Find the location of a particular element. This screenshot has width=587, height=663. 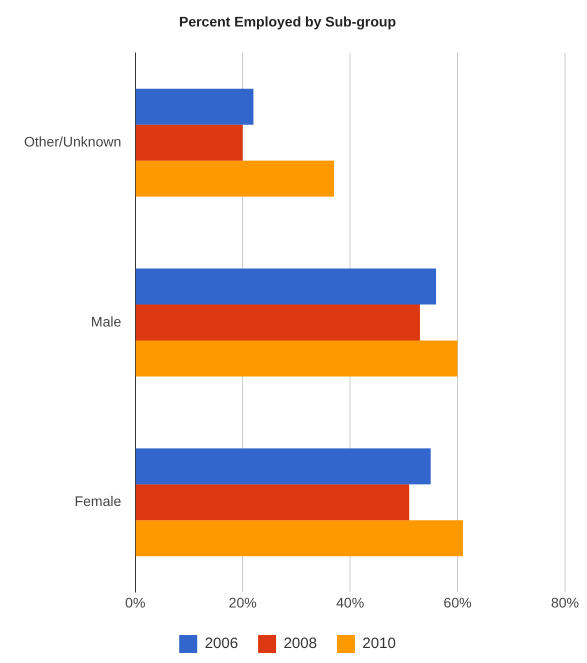

y-tick-label: Female is located at coordinates (98, 501).